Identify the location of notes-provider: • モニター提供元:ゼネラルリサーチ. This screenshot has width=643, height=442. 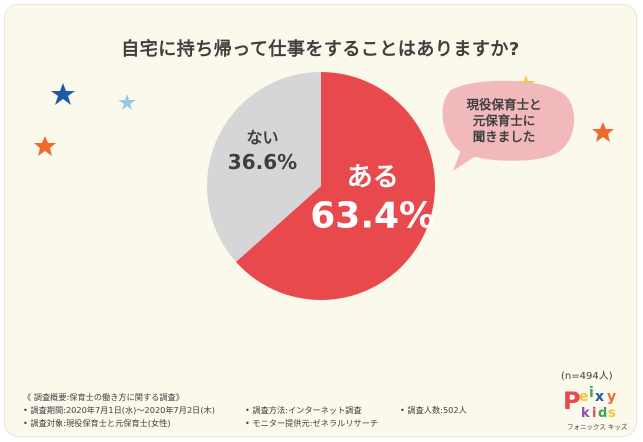
(312, 423).